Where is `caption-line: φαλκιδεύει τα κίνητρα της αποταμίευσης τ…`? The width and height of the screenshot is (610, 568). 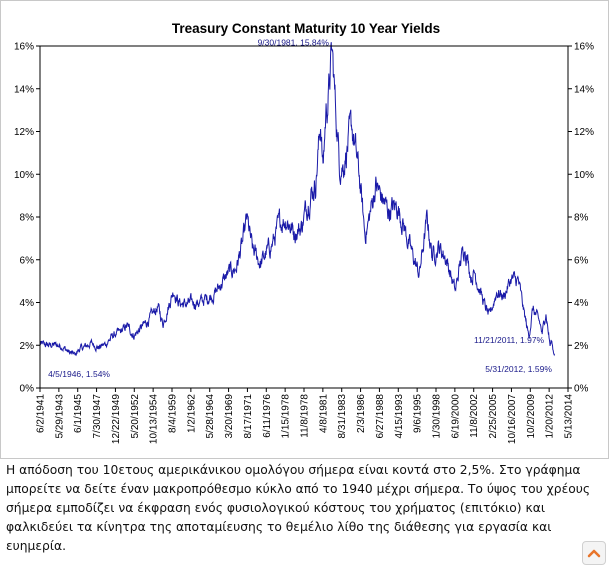 caption-line: φαλκιδεύει τα κίνητρα της αποταμίευσης τ… is located at coordinates (279, 527).